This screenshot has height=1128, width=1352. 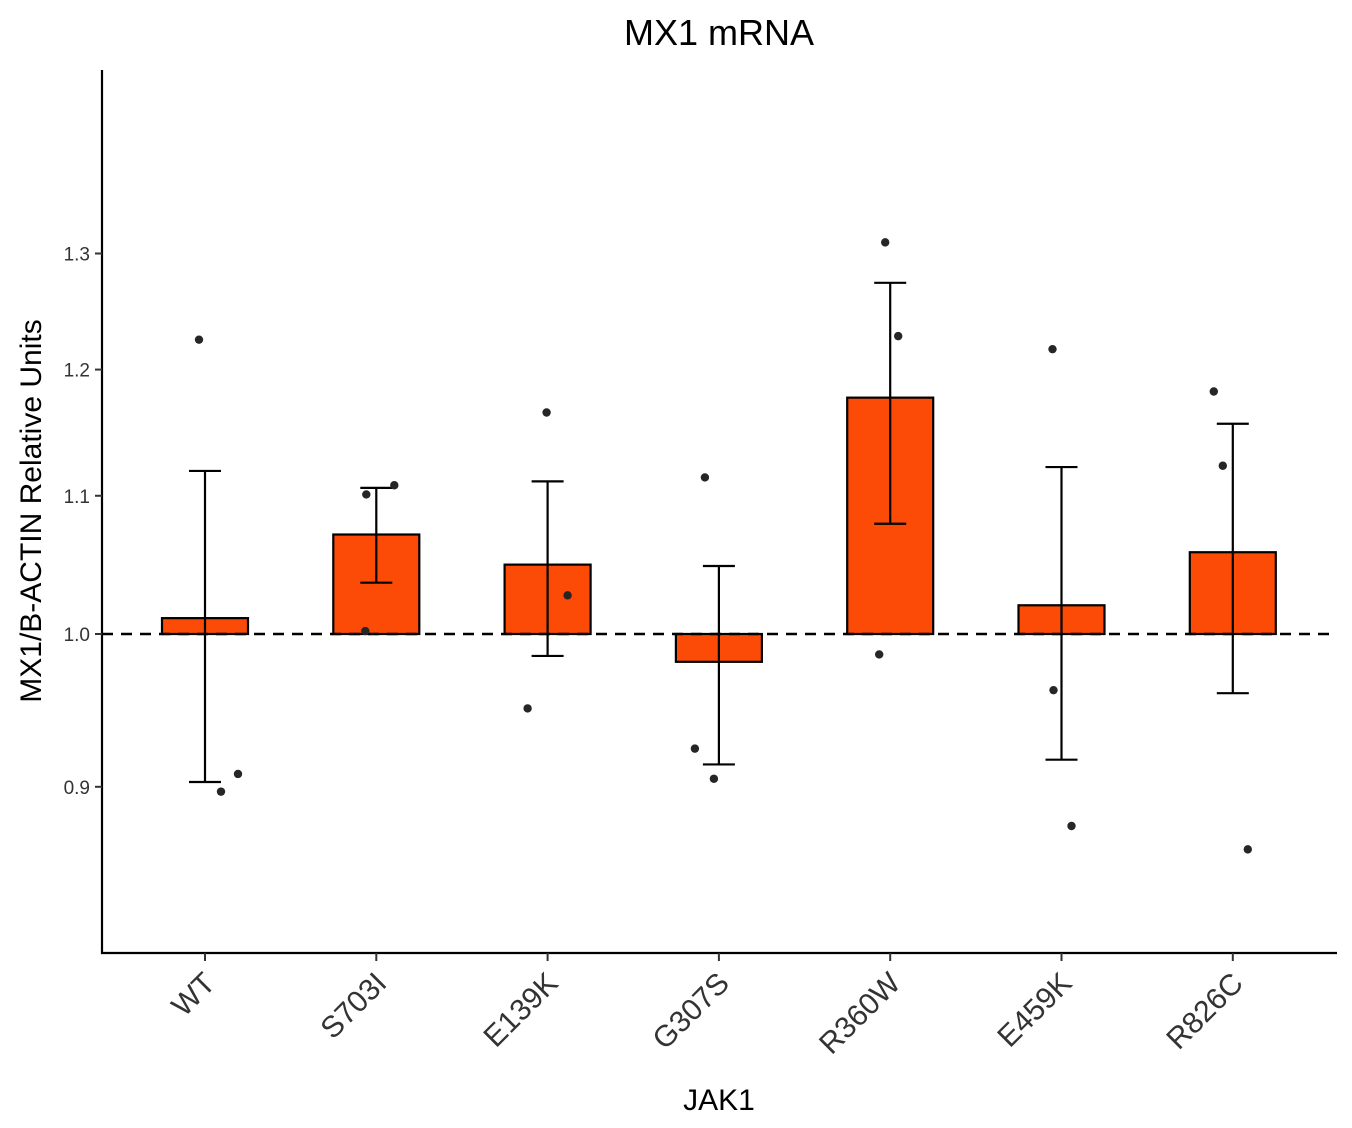 What do you see at coordinates (1034, 1010) in the screenshot?
I see `x-tick-label-e459k: E459K` at bounding box center [1034, 1010].